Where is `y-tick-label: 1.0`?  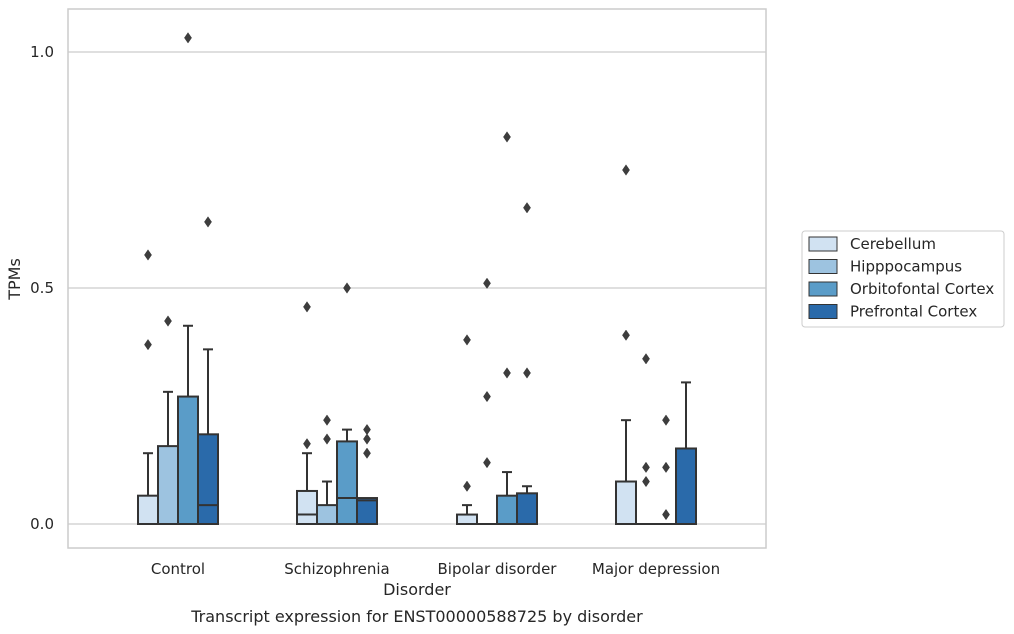 y-tick-label: 1.0 is located at coordinates (42, 52).